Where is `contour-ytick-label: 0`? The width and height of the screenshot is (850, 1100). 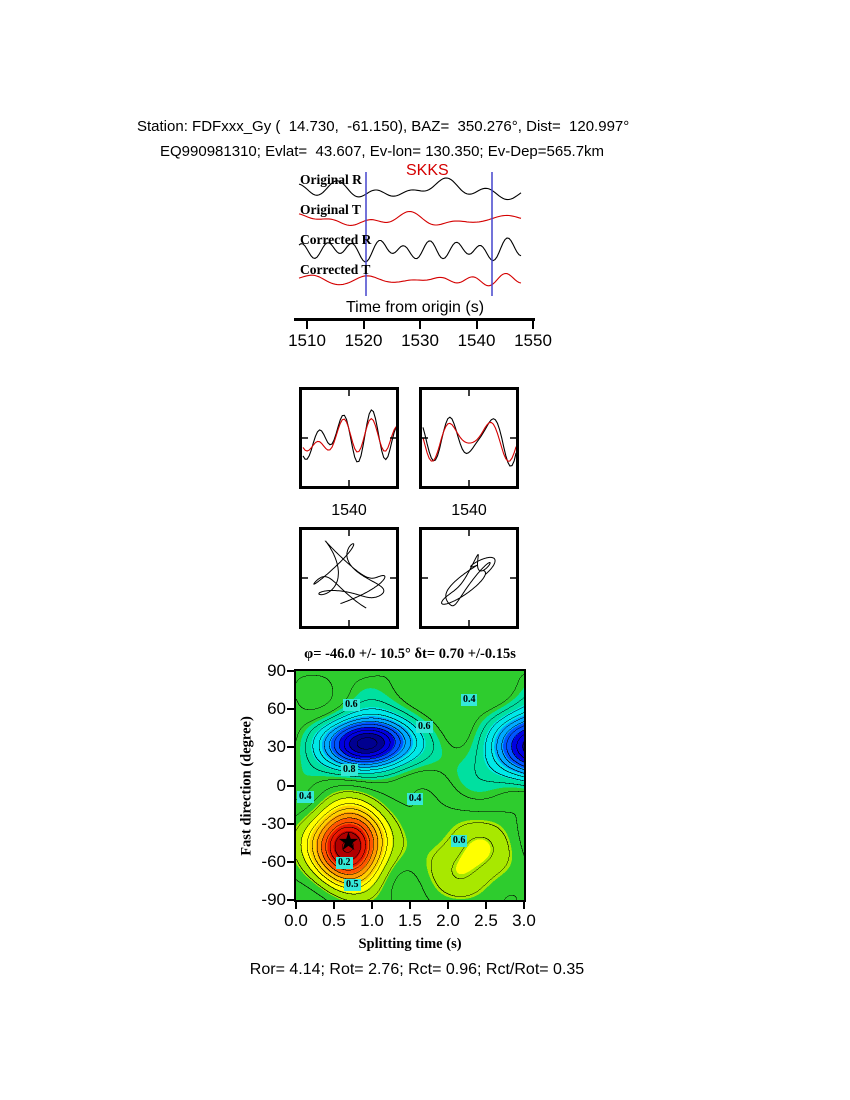 contour-ytick-label: 0 is located at coordinates (281, 785).